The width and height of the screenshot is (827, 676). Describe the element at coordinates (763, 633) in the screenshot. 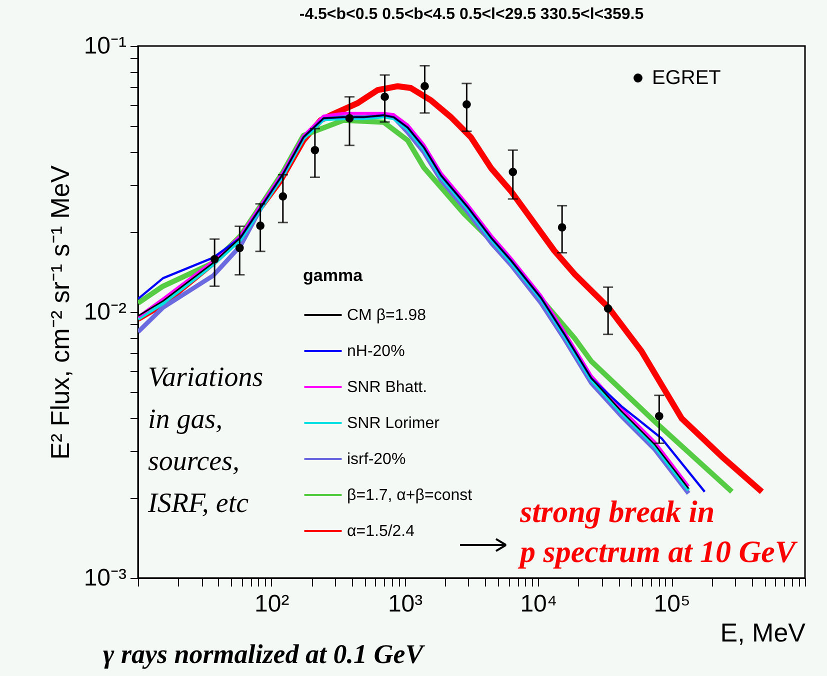

I see `x-axis-title: E, MeV` at that location.